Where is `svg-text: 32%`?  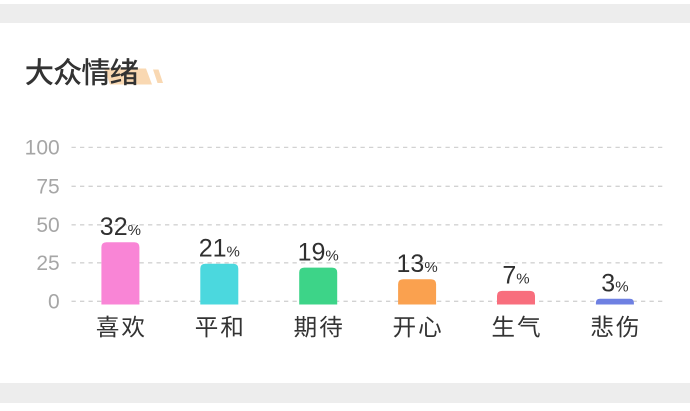 svg-text: 32% is located at coordinates (120, 227).